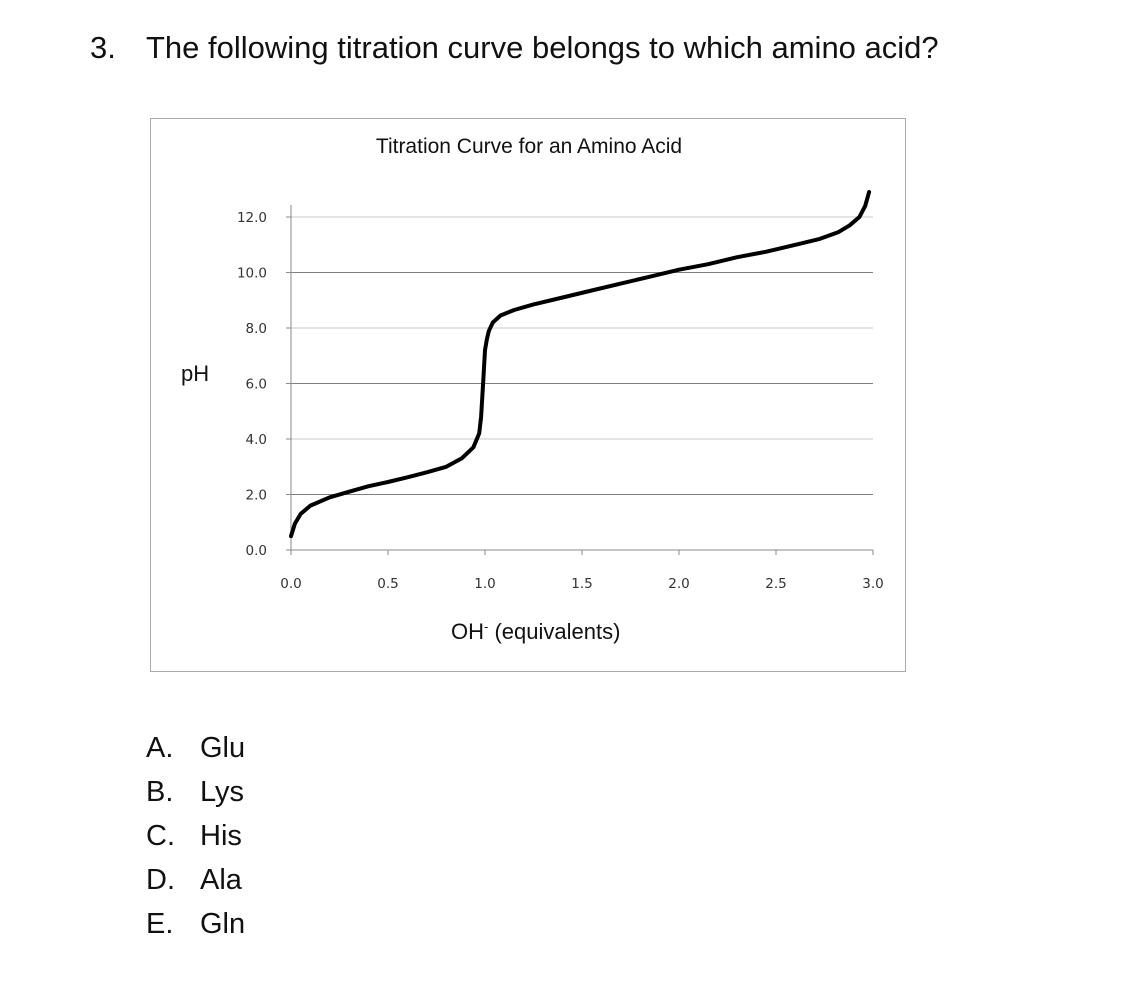 This screenshot has width=1124, height=995. Describe the element at coordinates (103, 47) in the screenshot. I see `question-number: 3.` at that location.